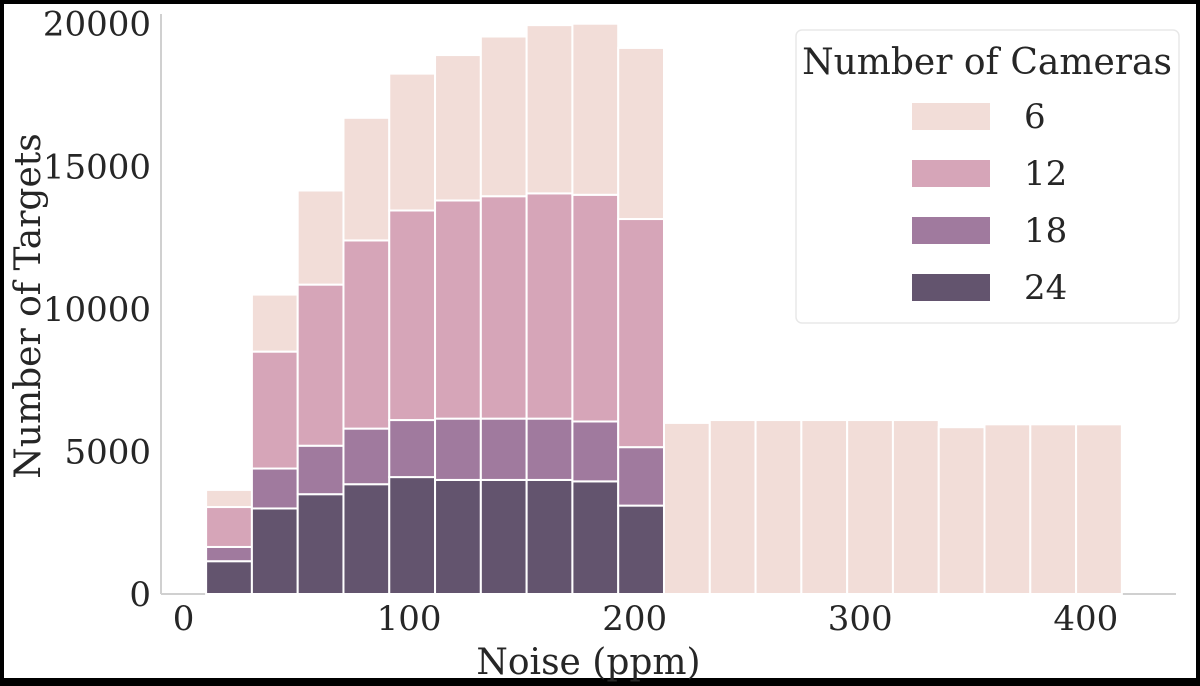 Image resolution: width=1200 pixels, height=686 pixels. I want to click on legend-title: Number of Cameras, so click(987, 62).